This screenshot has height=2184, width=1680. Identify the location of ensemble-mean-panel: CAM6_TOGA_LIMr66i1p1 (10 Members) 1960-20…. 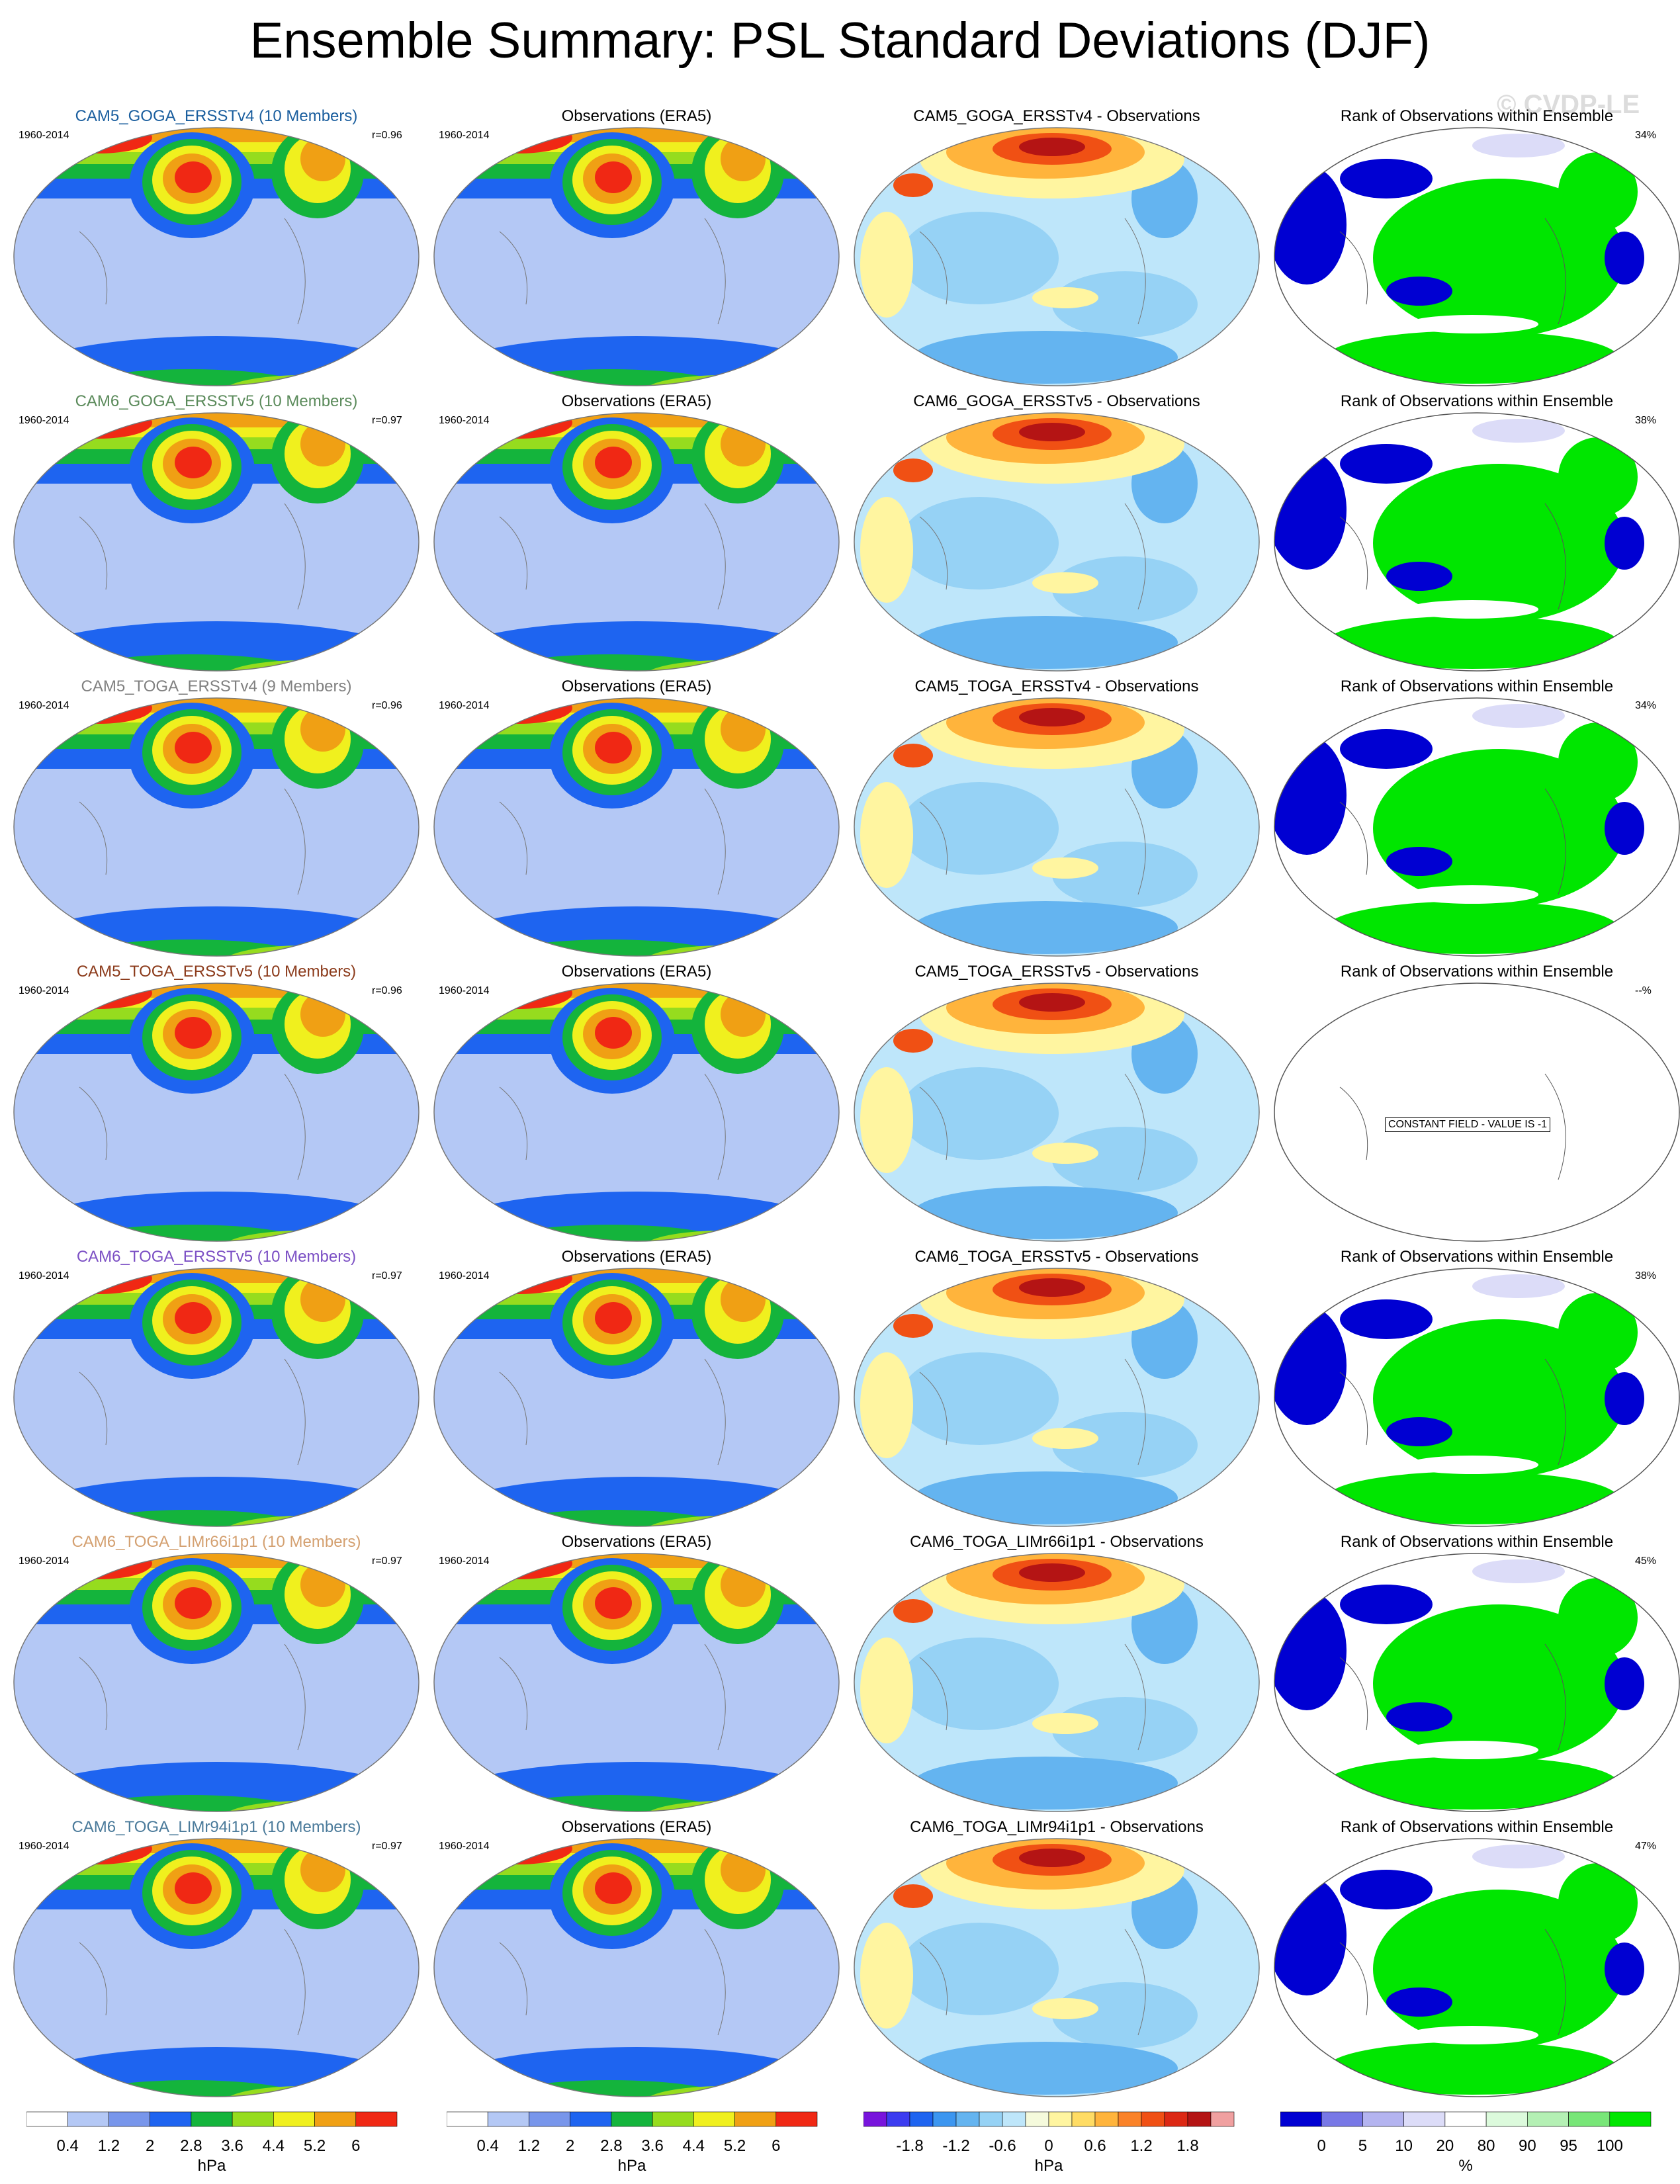
(217, 1674).